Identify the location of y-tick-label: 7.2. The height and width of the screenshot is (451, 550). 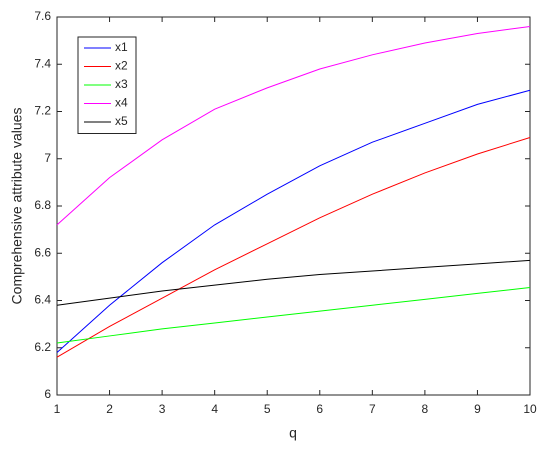
(42, 111).